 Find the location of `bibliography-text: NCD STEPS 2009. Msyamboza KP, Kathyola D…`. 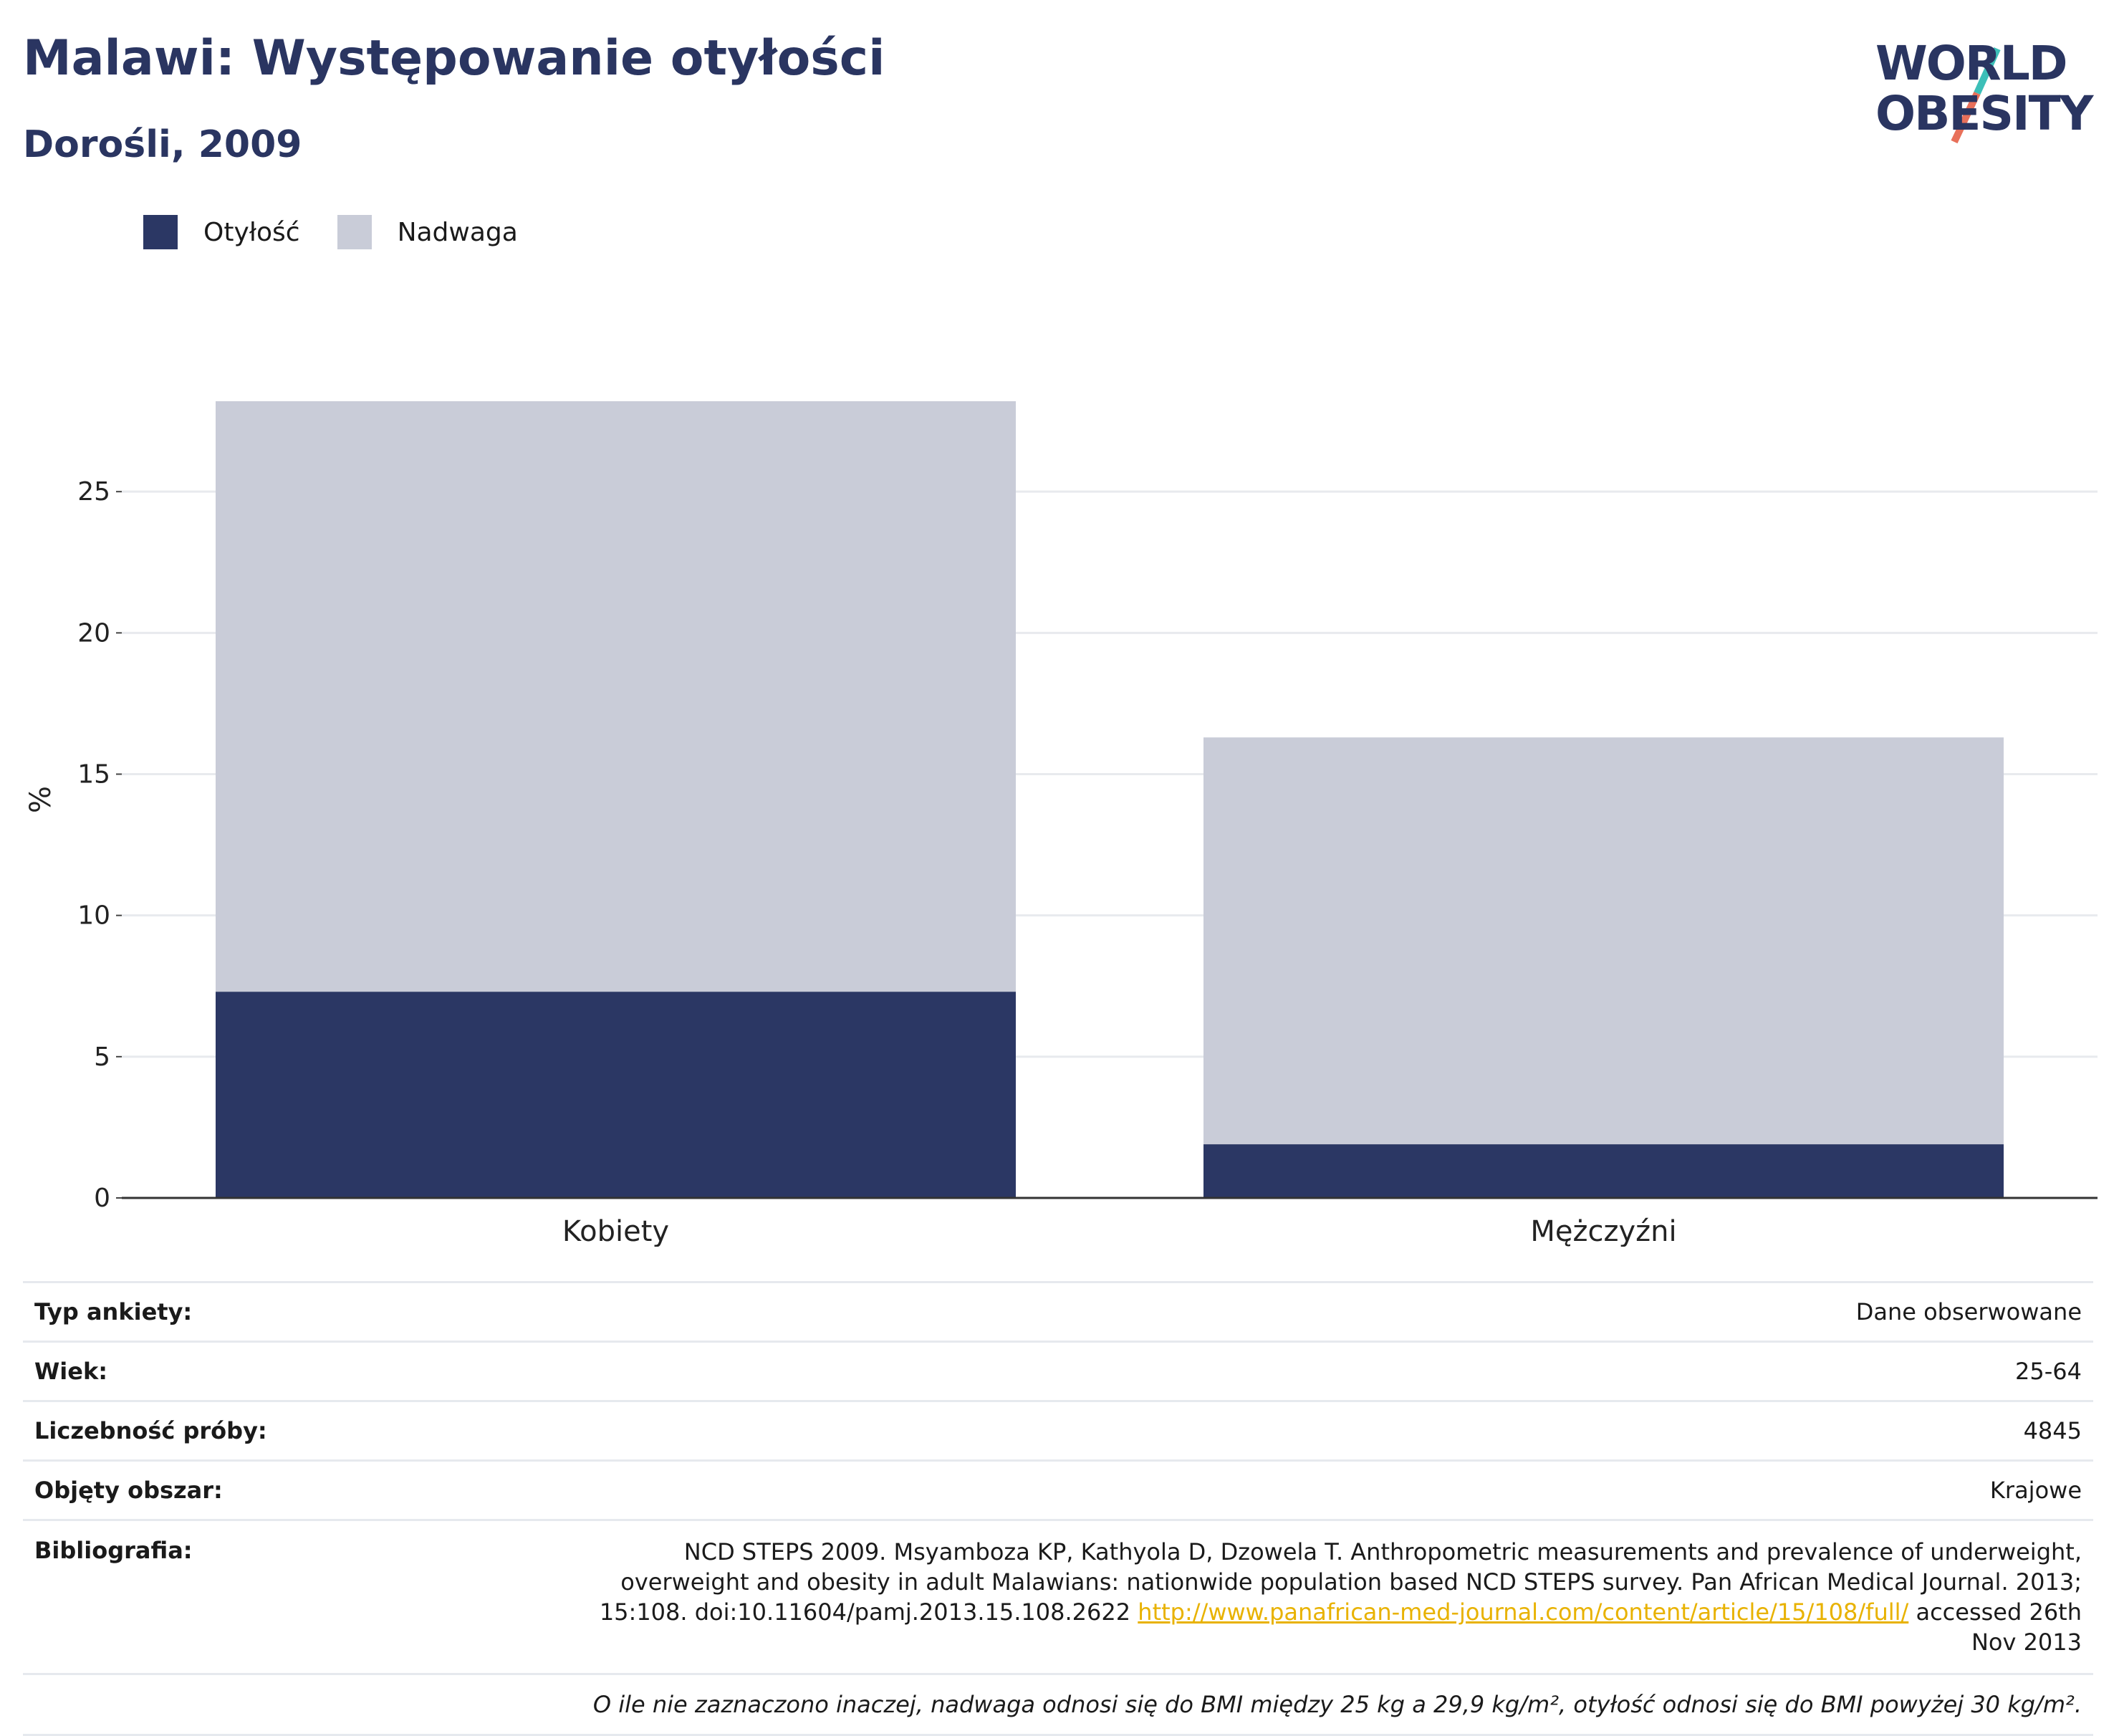

bibliography-text: NCD STEPS 2009. Msyamboza KP, Kathyola D… is located at coordinates (1330, 1597).